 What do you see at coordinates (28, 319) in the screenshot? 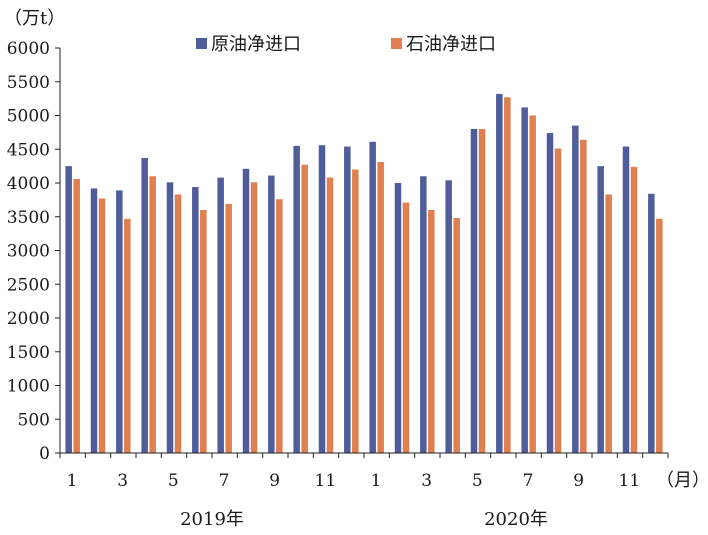
I see `y-tick-label: 2000` at bounding box center [28, 319].